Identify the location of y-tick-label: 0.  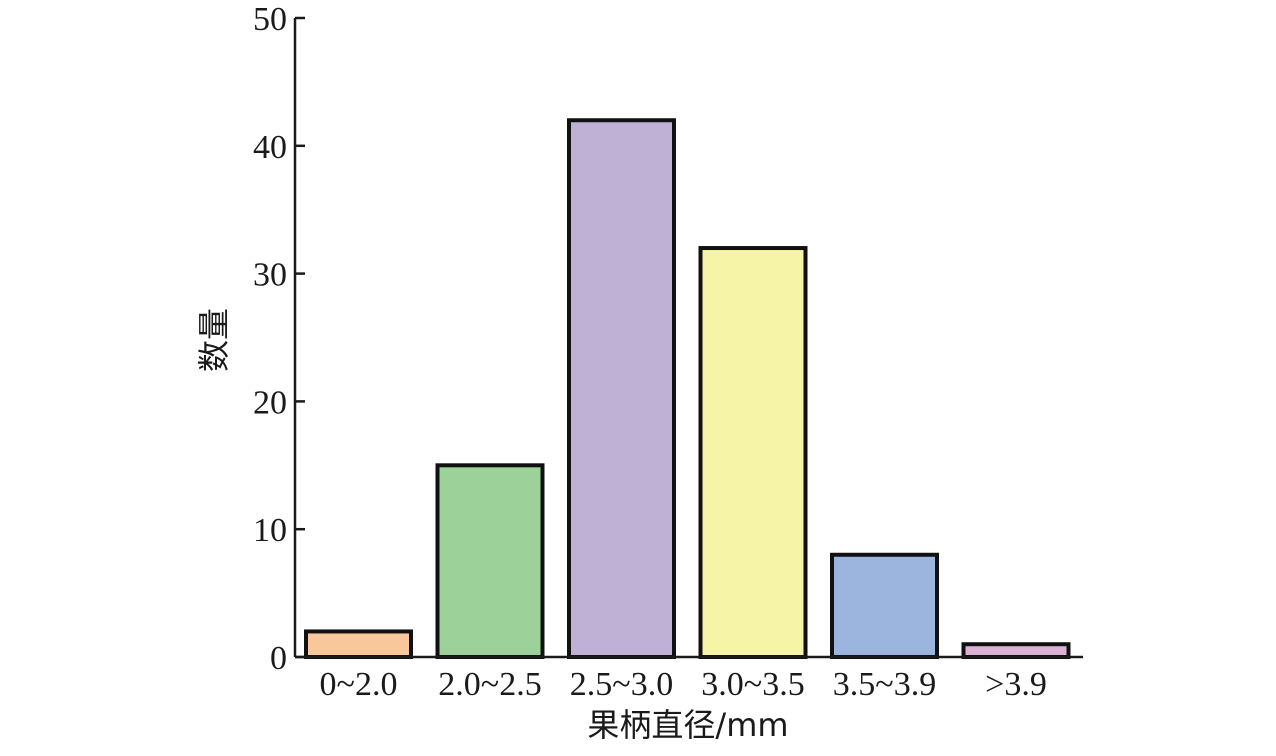
(278, 658).